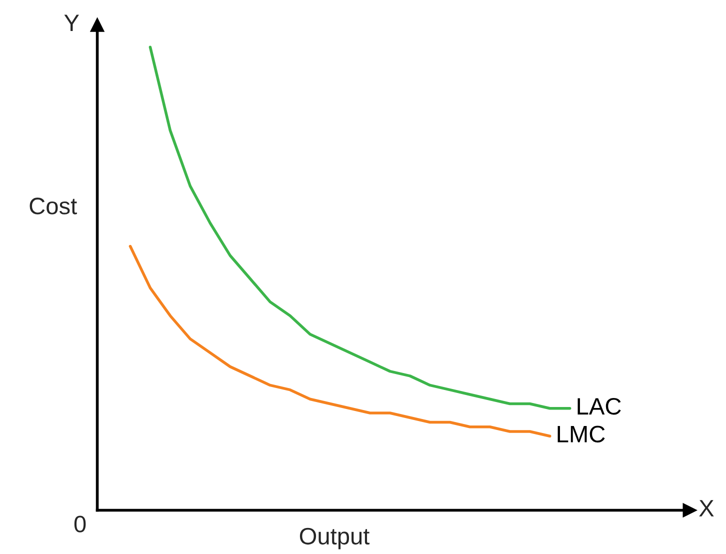 The width and height of the screenshot is (726, 554). Describe the element at coordinates (53, 206) in the screenshot. I see `y-axis-title: Cost` at that location.